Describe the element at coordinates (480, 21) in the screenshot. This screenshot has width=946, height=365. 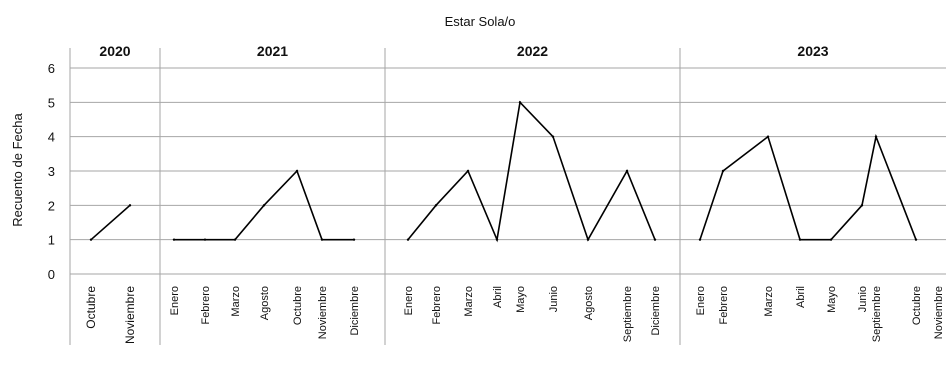
I see `chart-title: Estar Sola/o` at that location.